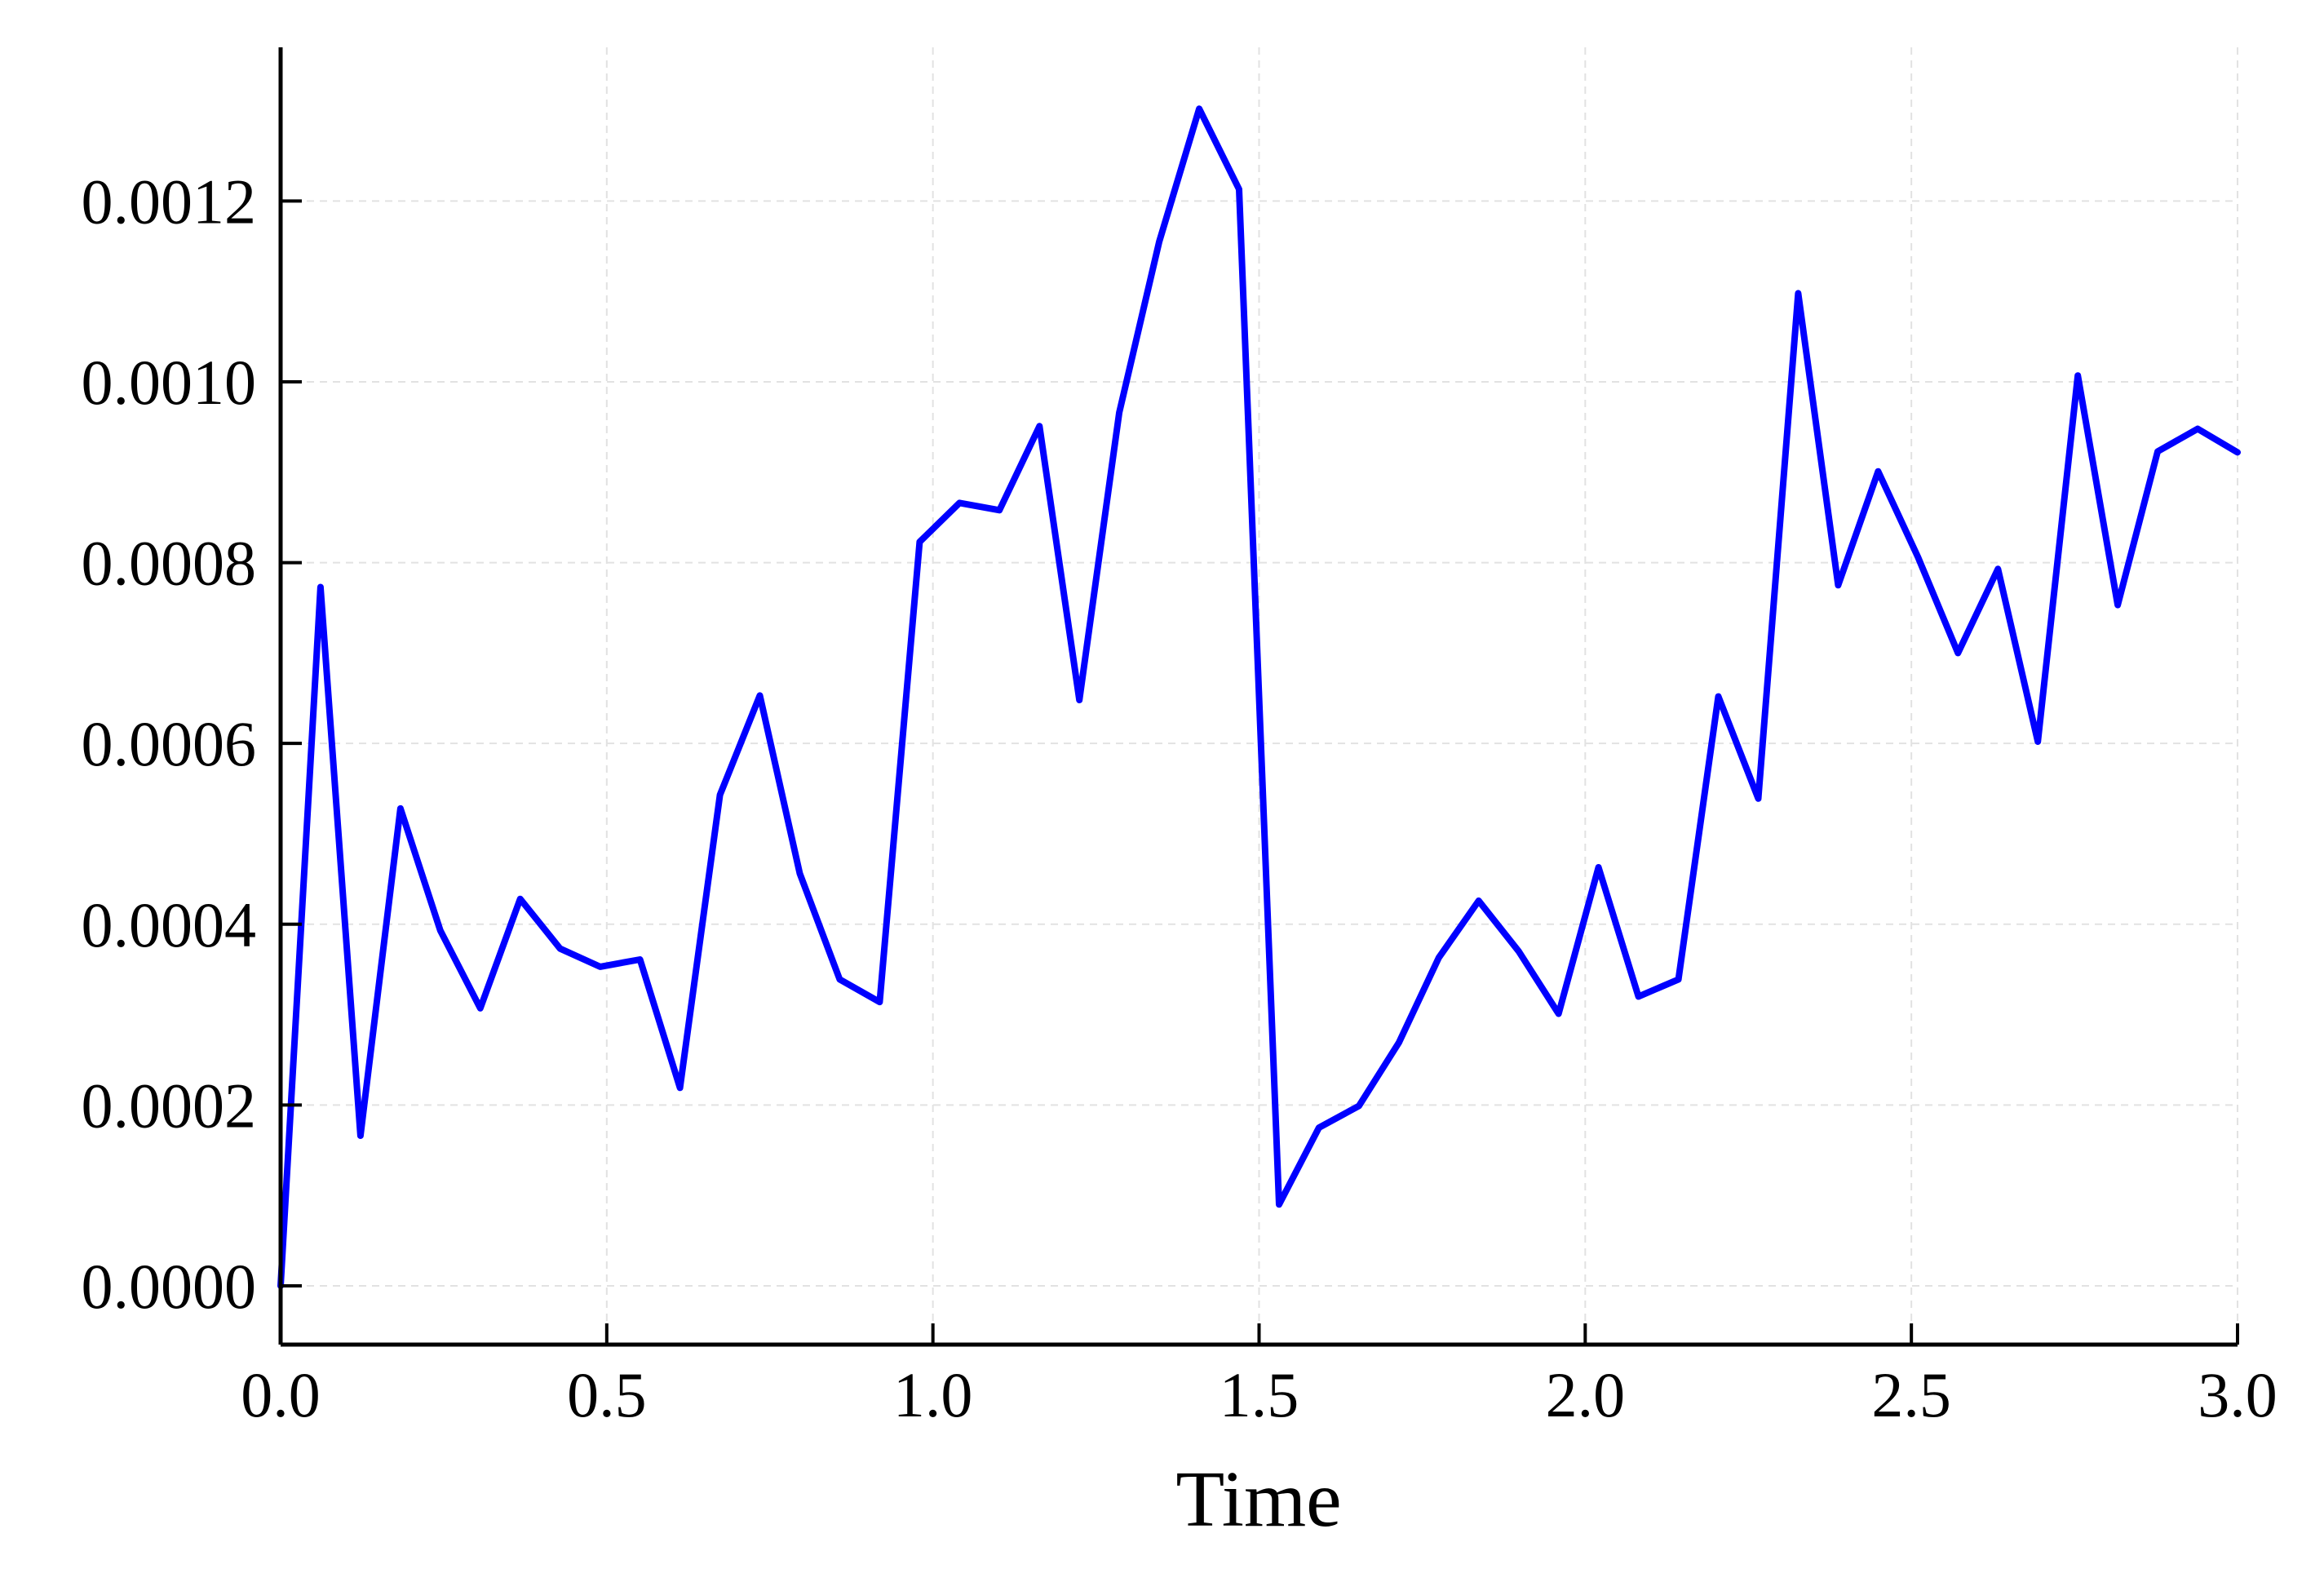  I want to click on x-tick-label: 2.5, so click(1911, 1394).